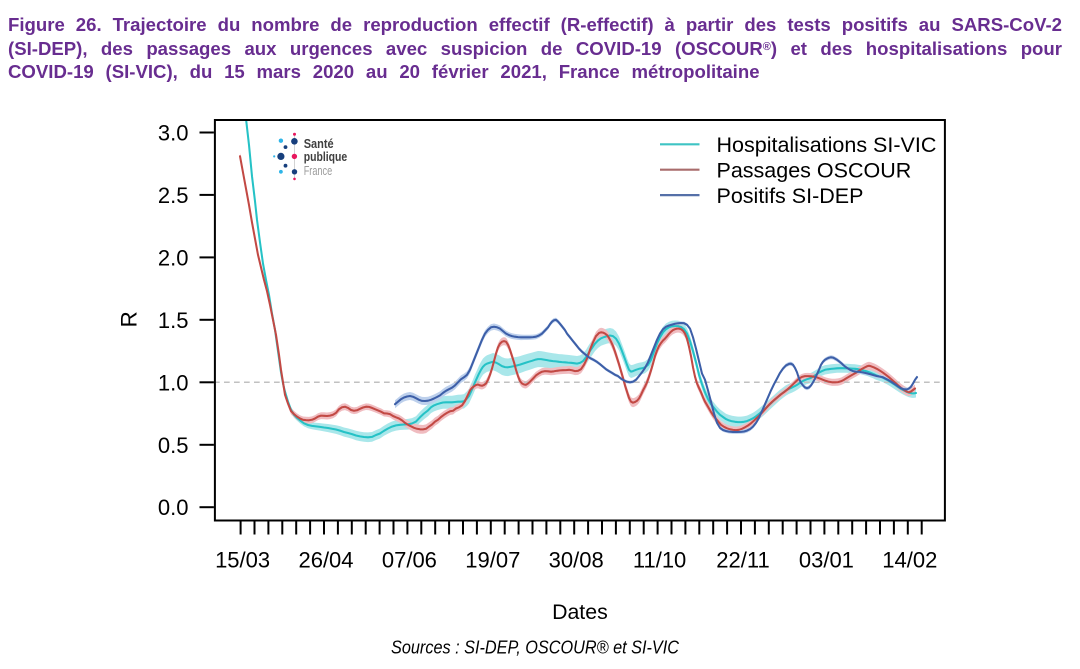 This screenshot has height=669, width=1080. I want to click on svg-text: publique, so click(326, 156).